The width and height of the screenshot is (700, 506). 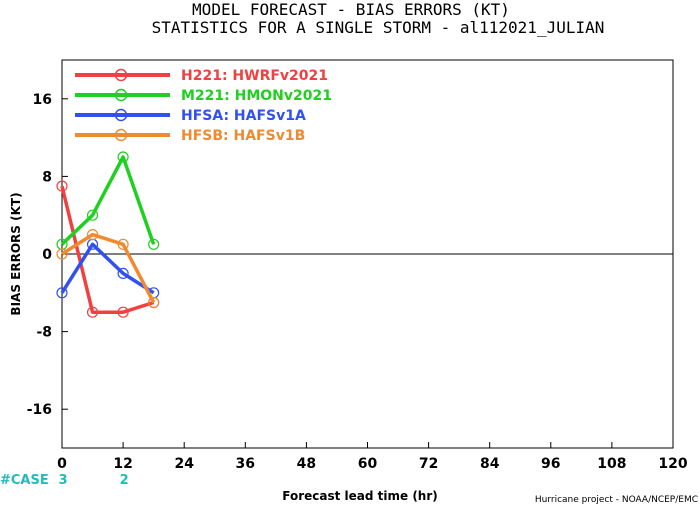 What do you see at coordinates (245, 464) in the screenshot?
I see `x-tick-label: 36` at bounding box center [245, 464].